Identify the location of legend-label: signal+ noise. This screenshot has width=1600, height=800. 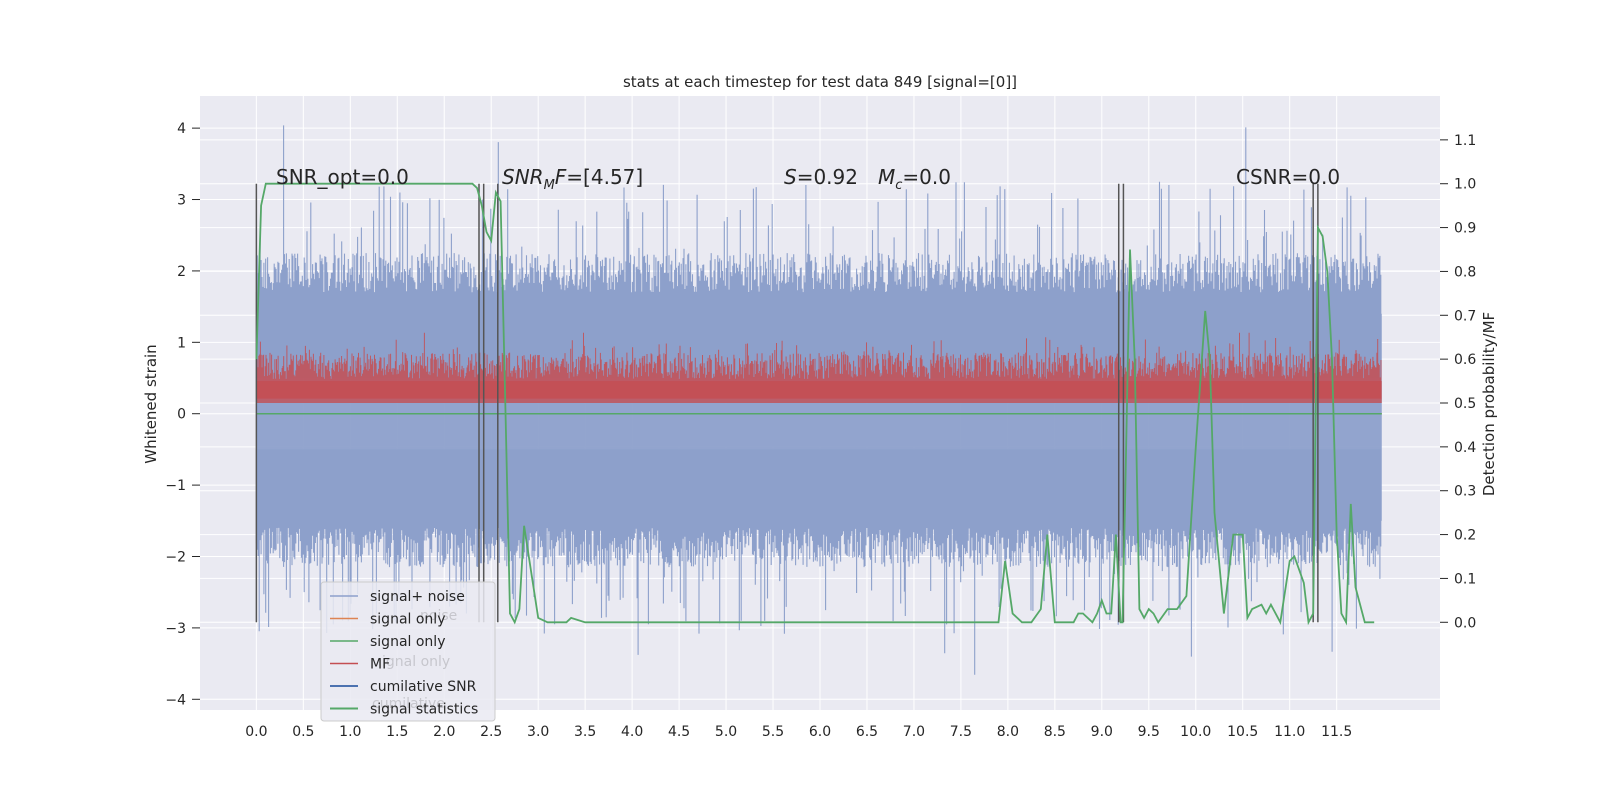
(417, 597).